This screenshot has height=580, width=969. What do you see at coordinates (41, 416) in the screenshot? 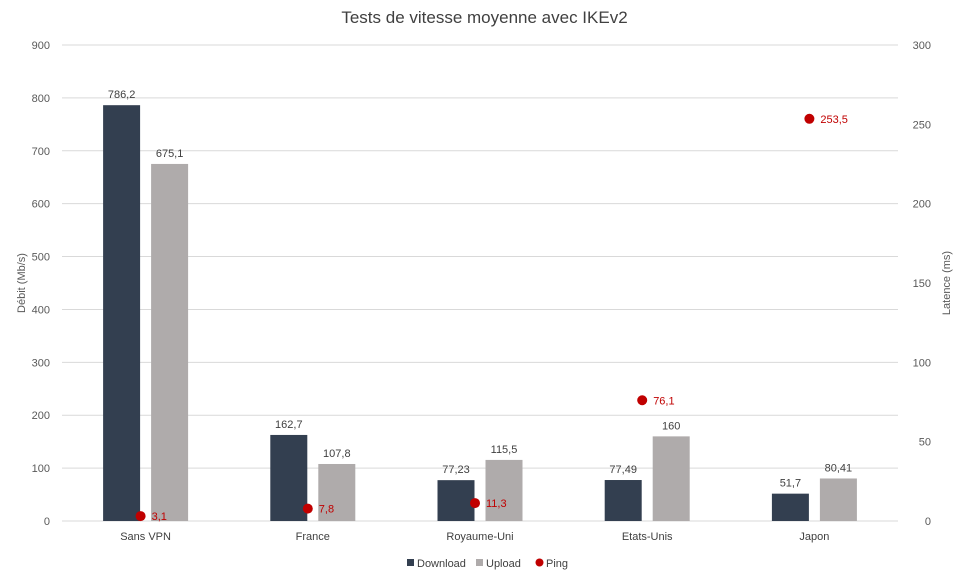
I see `y-tick-label: 200` at bounding box center [41, 416].